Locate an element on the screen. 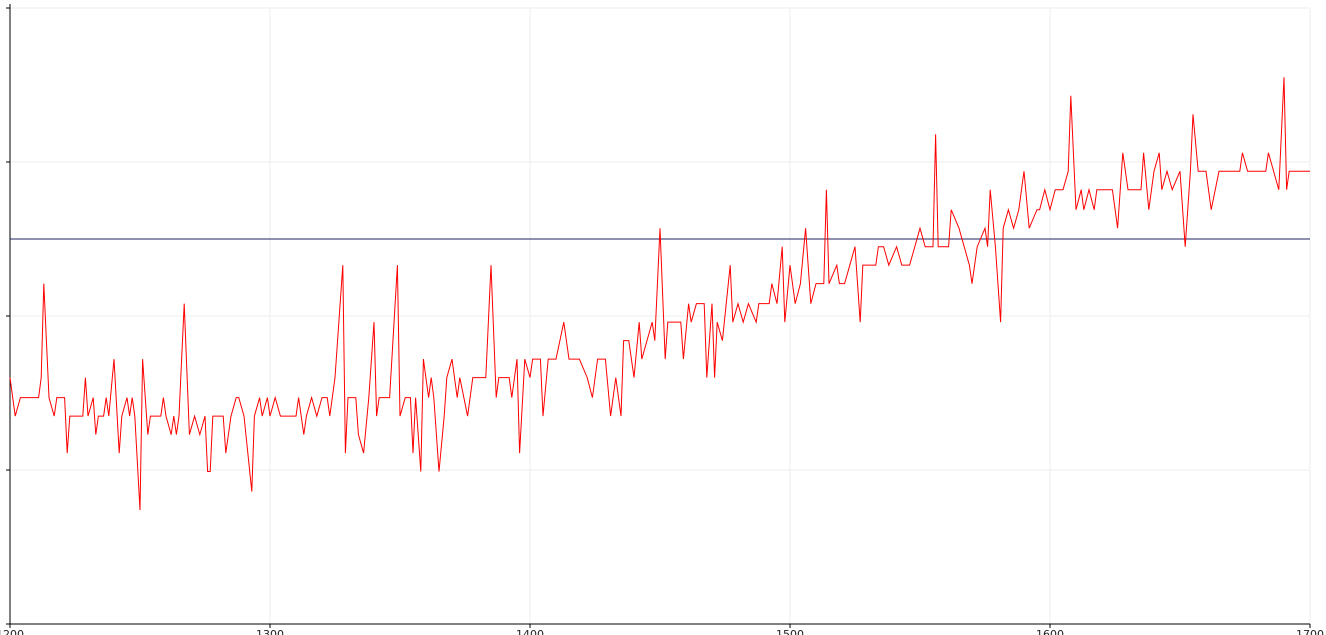 Image resolution: width=1326 pixels, height=635 pixels. x-tick-label: 1200 is located at coordinates (12, 631).